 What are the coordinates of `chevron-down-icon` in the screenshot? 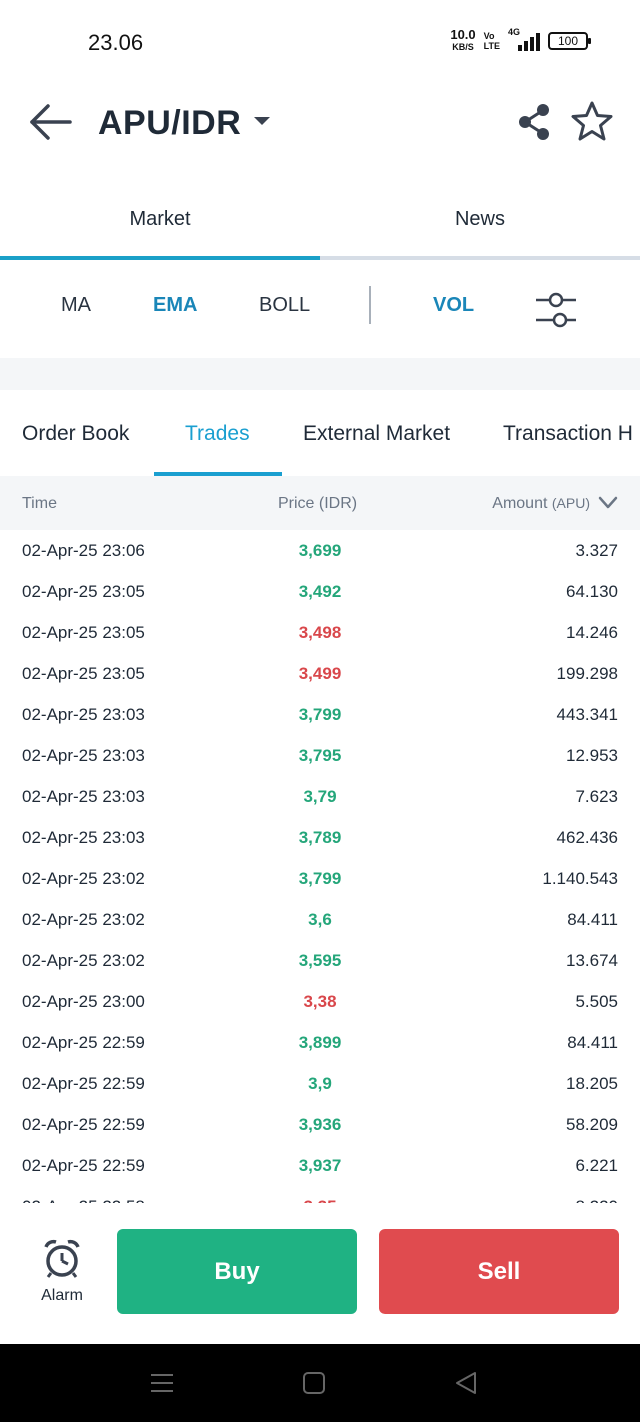 It's located at (608, 502).